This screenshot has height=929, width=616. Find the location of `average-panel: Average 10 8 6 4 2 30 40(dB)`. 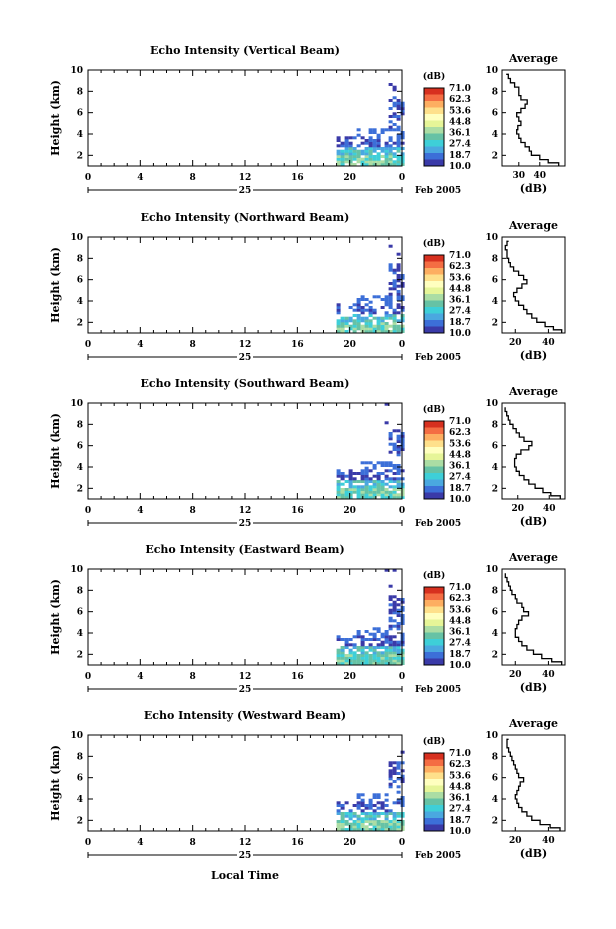

average-panel: Average 10 8 6 4 2 30 40(dB) is located at coordinates (525, 123).